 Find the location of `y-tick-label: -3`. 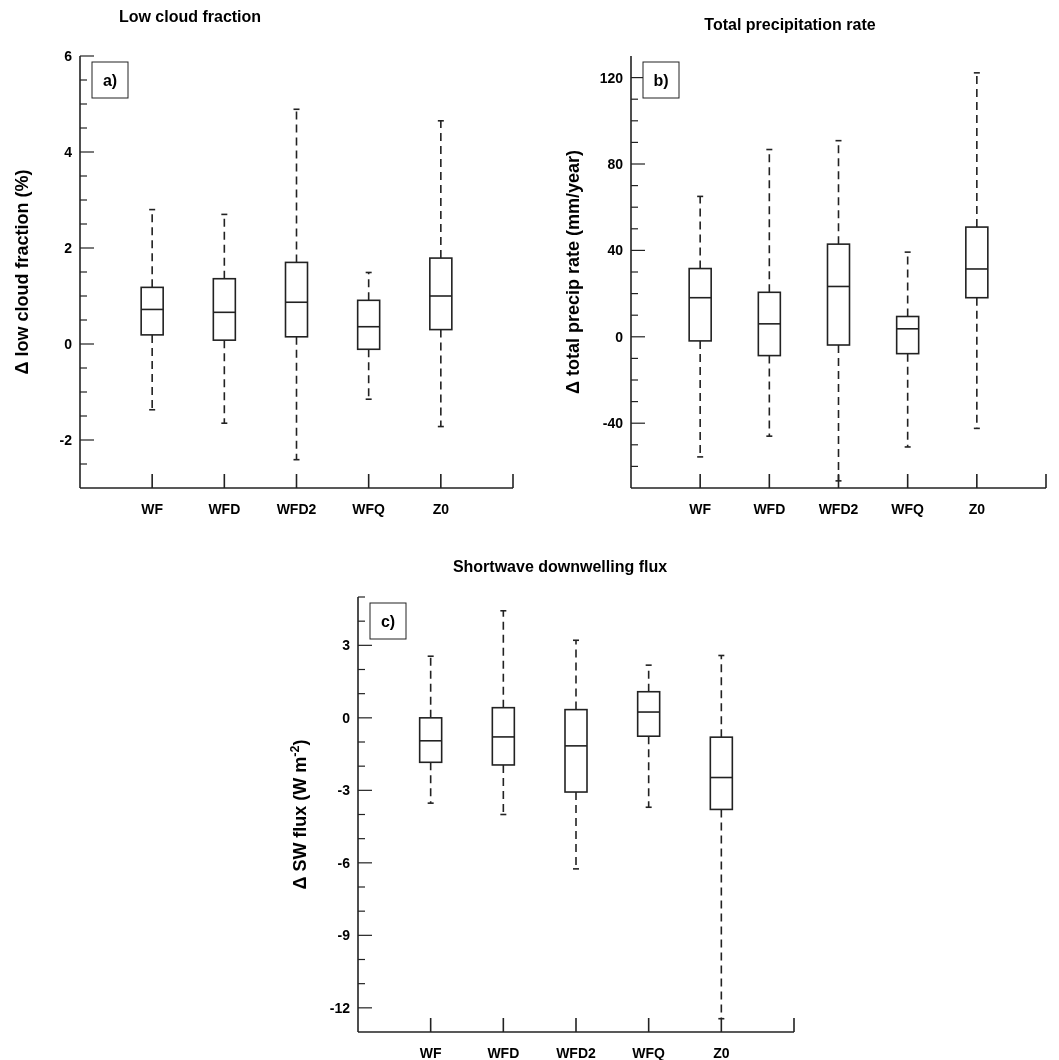

y-tick-label: -3 is located at coordinates (344, 790).